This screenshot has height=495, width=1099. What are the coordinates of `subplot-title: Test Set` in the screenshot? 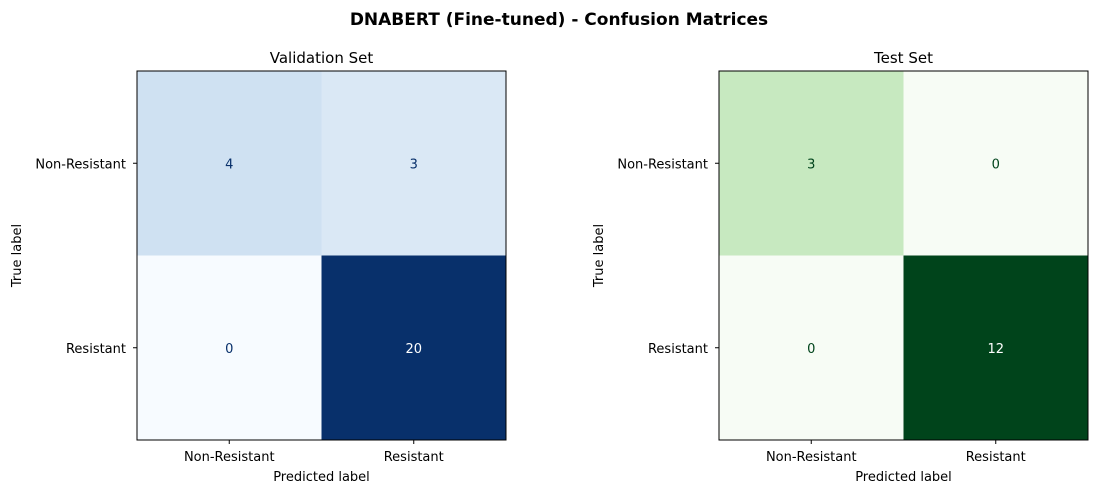 It's located at (903, 58).